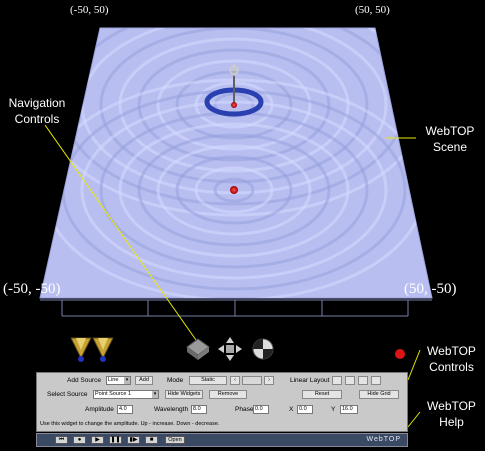 This screenshot has width=485, height=451. Describe the element at coordinates (322, 394) in the screenshot. I see `reset-button: Reset` at that location.